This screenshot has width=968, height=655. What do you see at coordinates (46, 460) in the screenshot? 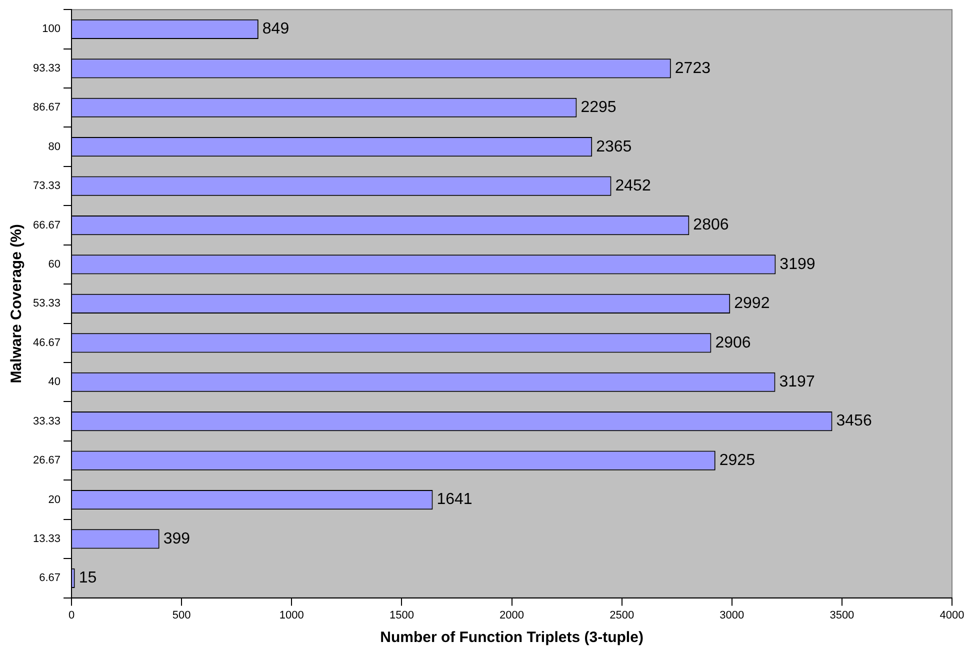
I see `y-tick-label: 26.67` at bounding box center [46, 460].